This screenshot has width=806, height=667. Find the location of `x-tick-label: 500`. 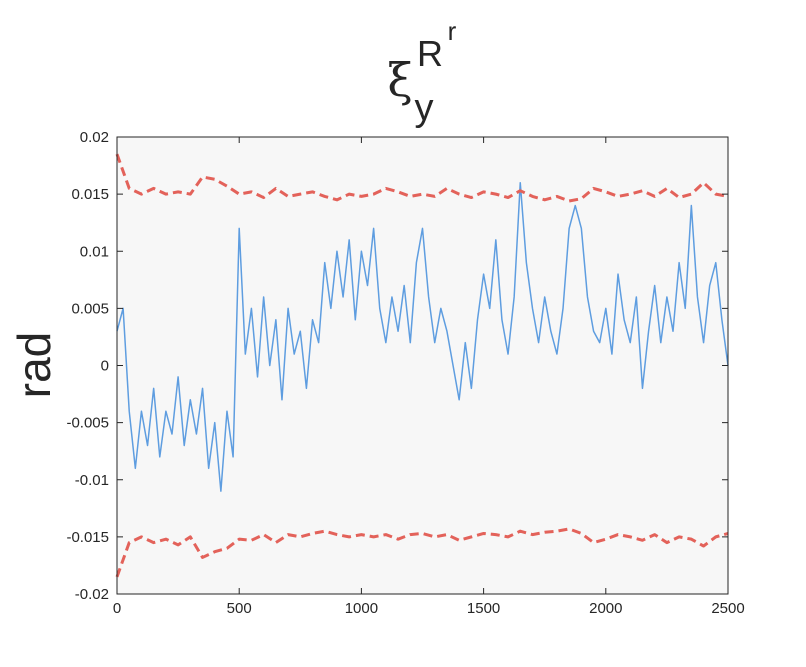

x-tick-label: 500 is located at coordinates (239, 608).